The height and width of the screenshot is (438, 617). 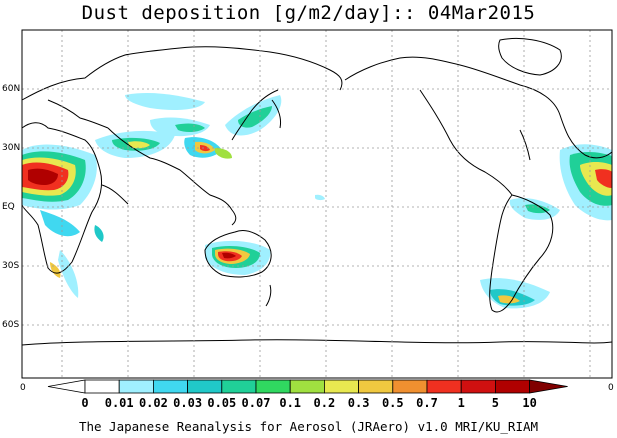 What do you see at coordinates (308, 13) in the screenshot?
I see `map-title: Dust deposition [g/m2/day]:: 04Mar2015` at bounding box center [308, 13].